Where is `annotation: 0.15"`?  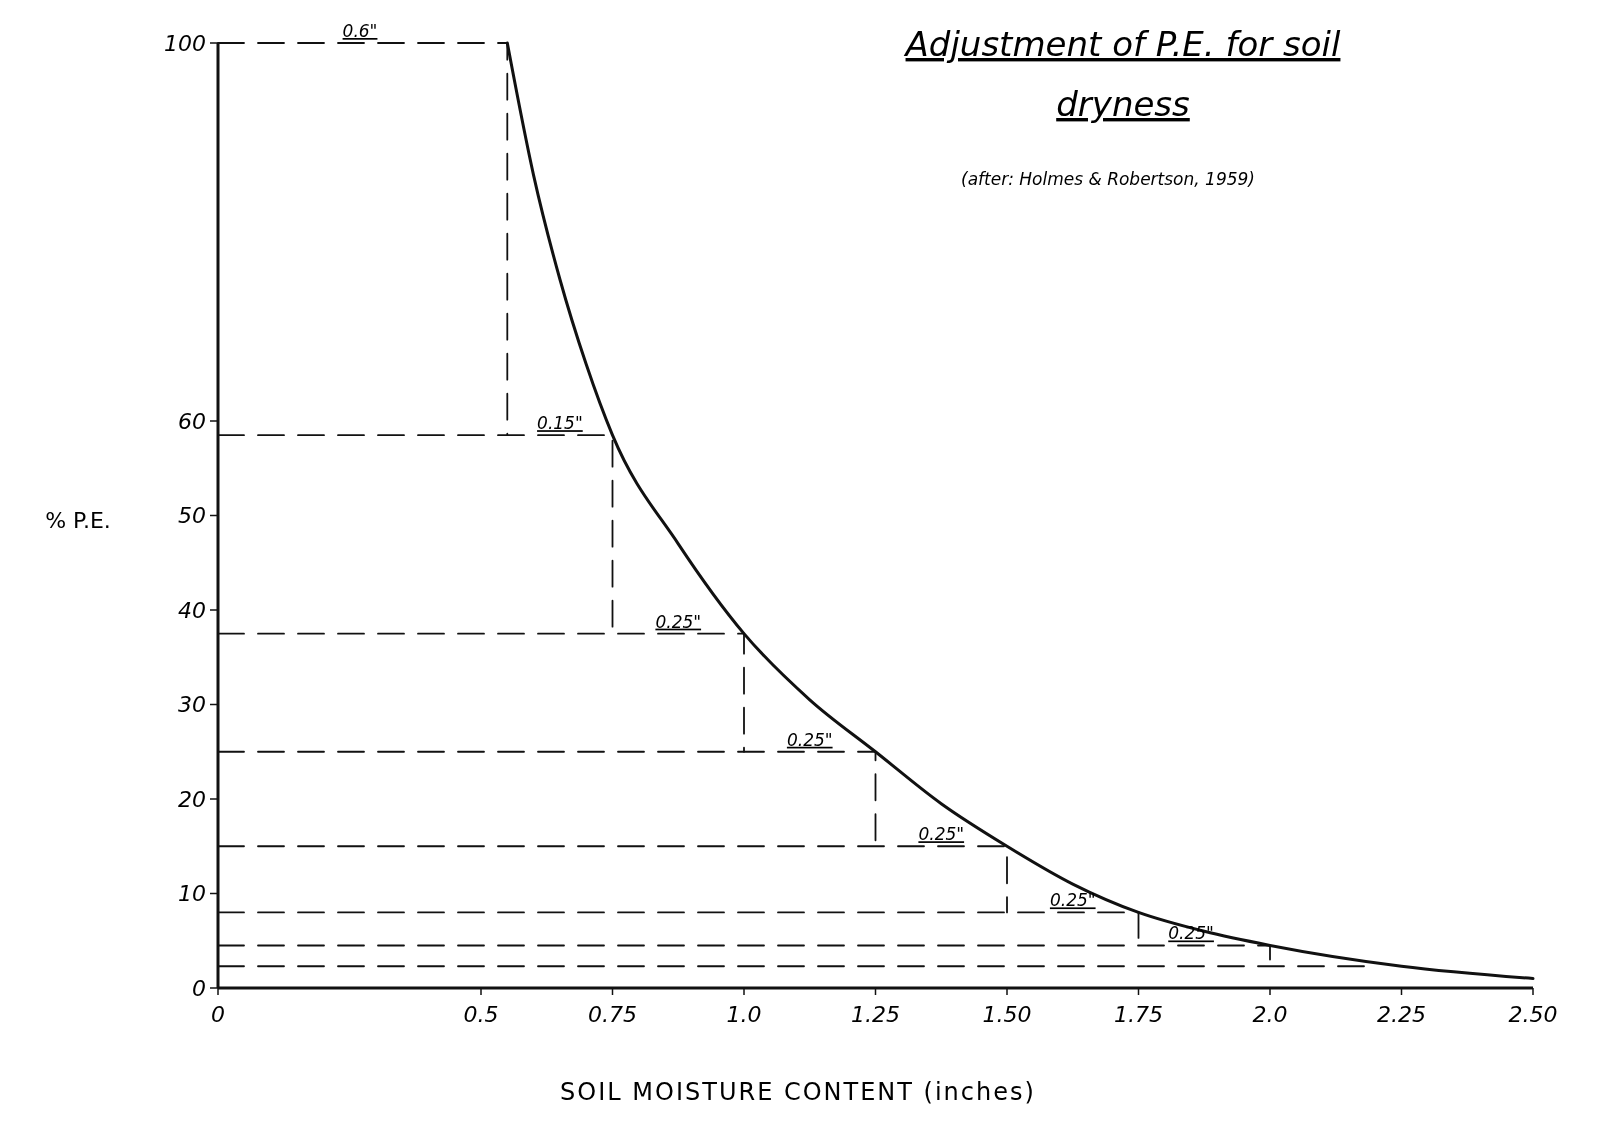
annotation: 0.15" is located at coordinates (560, 423).